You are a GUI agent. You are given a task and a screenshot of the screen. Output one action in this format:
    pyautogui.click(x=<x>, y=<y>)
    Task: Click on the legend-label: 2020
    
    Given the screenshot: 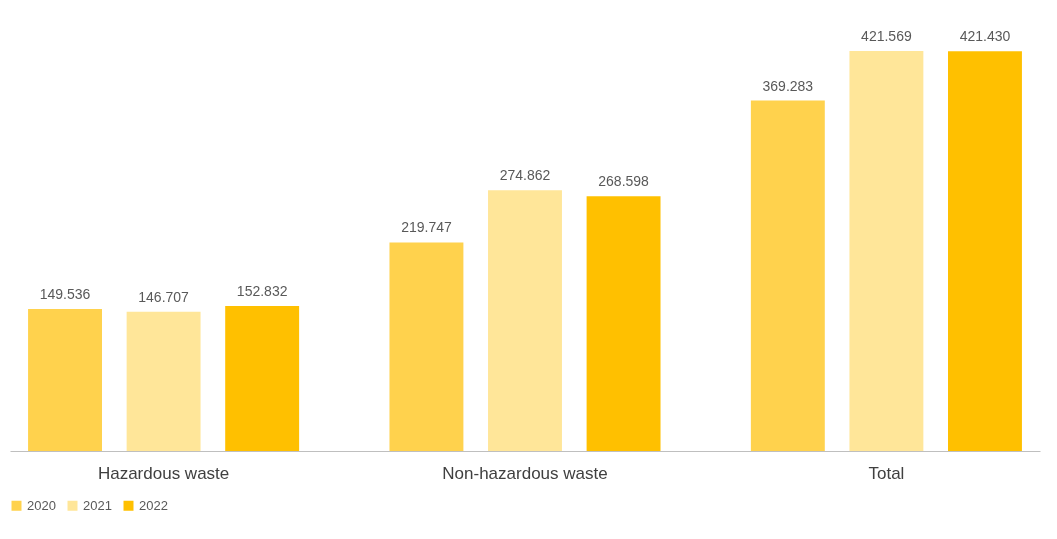 What is the action you would take?
    pyautogui.click(x=41, y=505)
    